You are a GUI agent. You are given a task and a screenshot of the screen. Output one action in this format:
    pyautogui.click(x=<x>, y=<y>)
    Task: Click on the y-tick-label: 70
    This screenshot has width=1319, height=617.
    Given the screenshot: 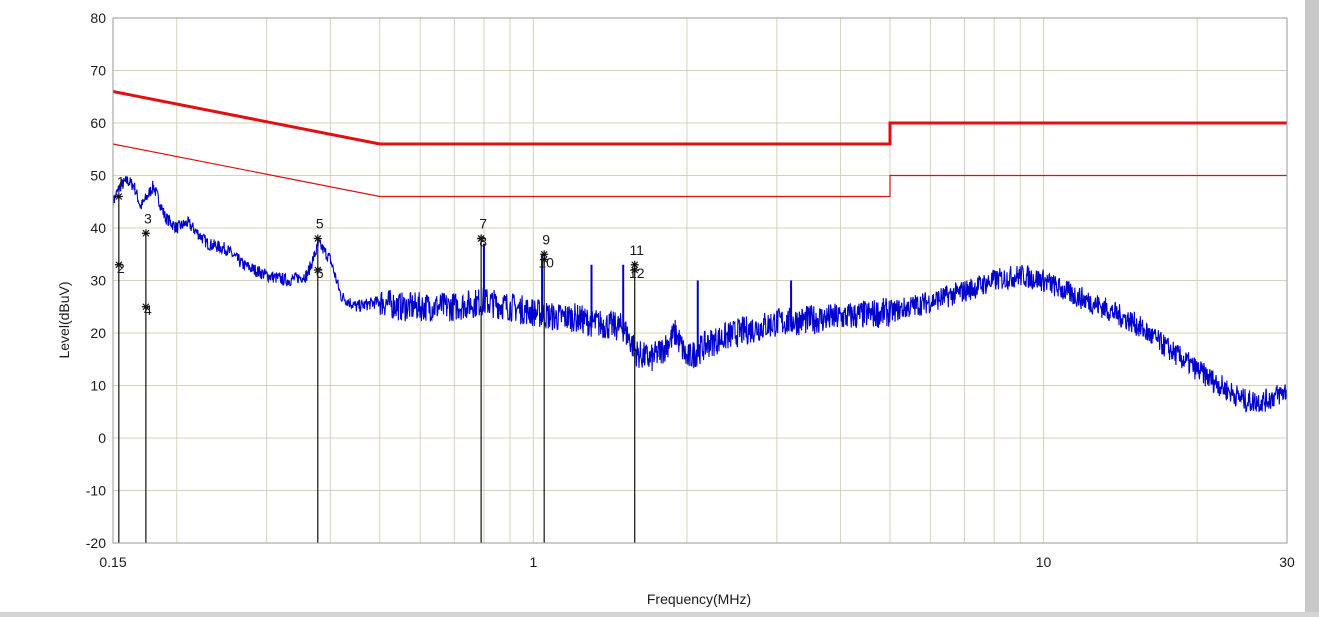 What is the action you would take?
    pyautogui.click(x=98, y=71)
    